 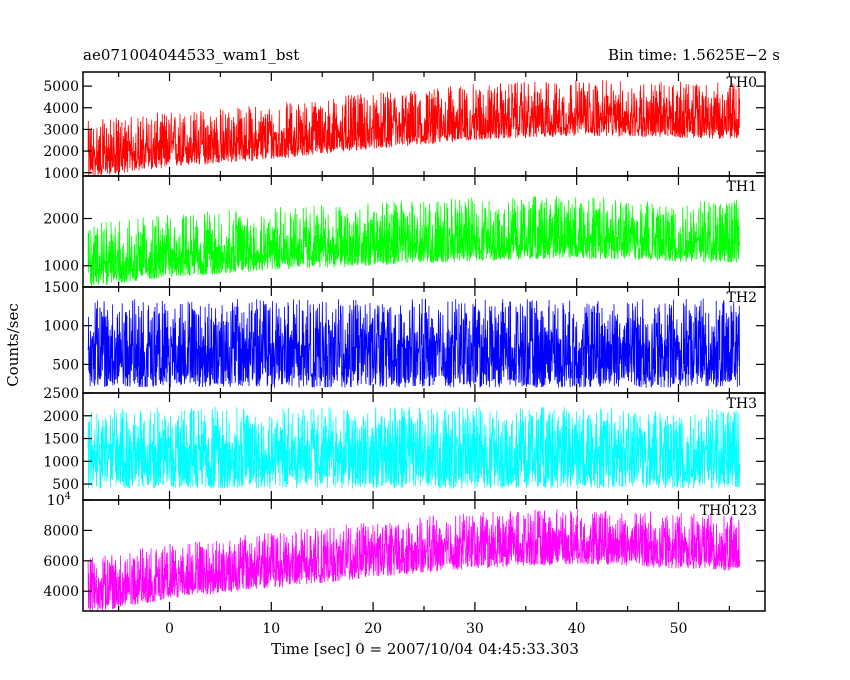 I want to click on panel-label: TH1, so click(x=742, y=187).